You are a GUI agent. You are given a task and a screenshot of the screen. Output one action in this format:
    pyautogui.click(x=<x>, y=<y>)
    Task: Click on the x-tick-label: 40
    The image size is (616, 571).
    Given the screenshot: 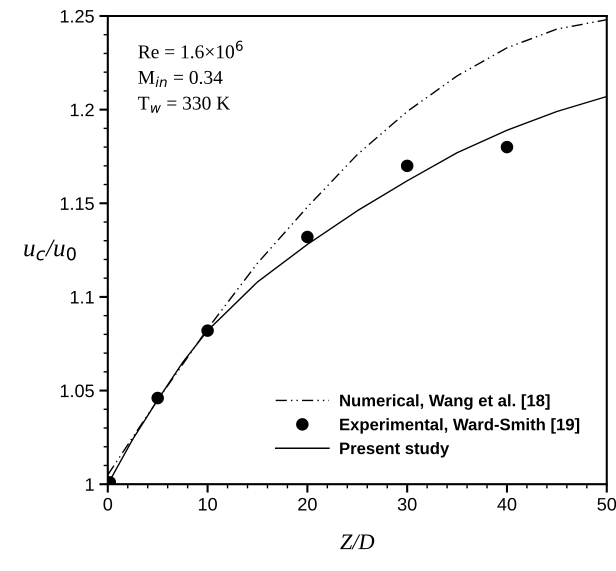 What is the action you would take?
    pyautogui.click(x=506, y=504)
    